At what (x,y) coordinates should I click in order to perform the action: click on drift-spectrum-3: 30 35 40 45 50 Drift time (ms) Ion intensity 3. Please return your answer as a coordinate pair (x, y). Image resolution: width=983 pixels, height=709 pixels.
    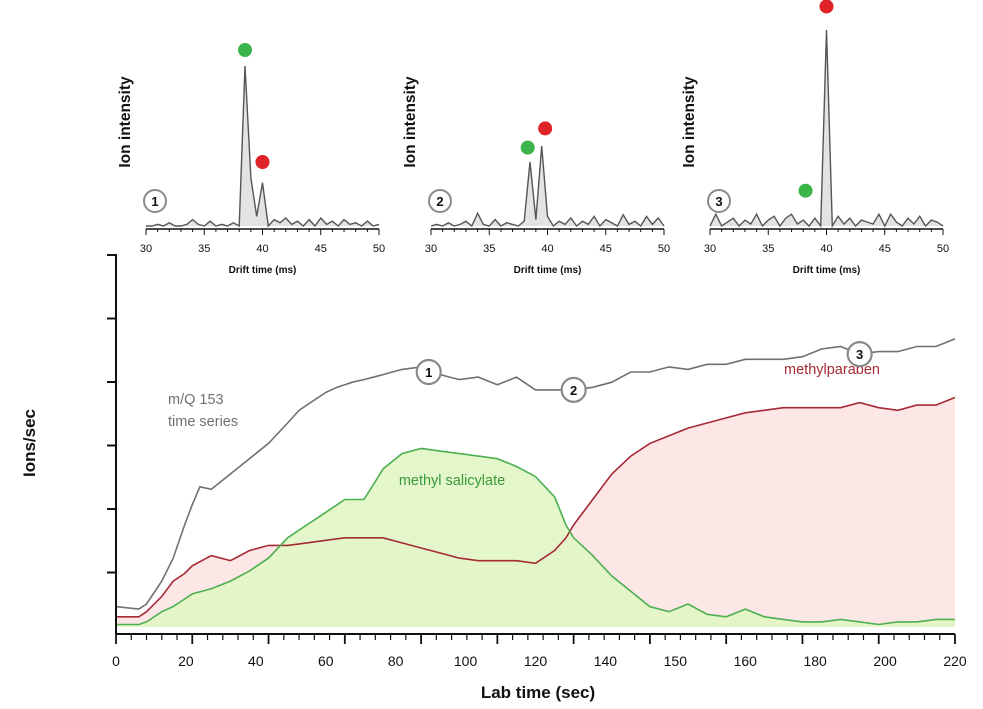
    Looking at the image, I should click on (815, 138).